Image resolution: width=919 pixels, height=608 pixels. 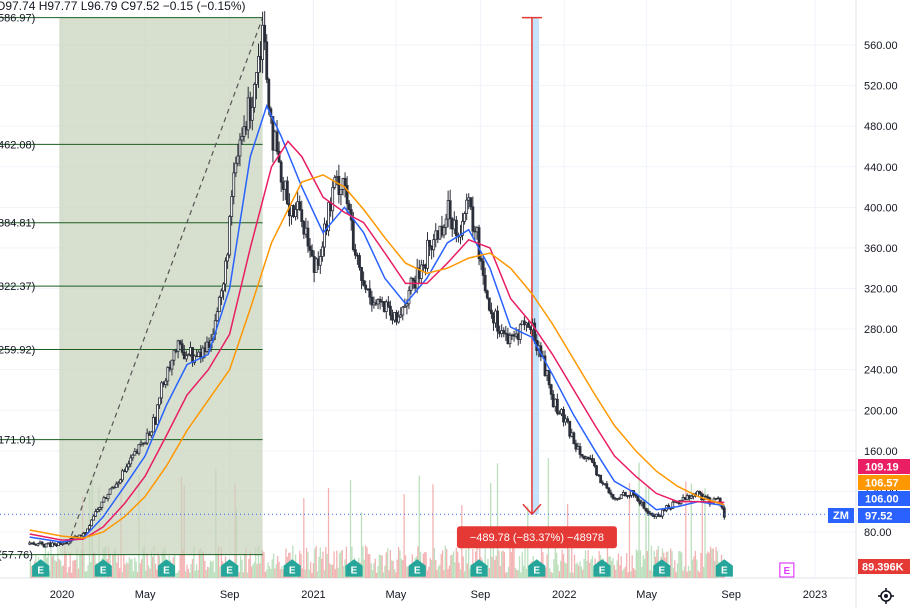 I want to click on volume-label: 89.396K, so click(x=883, y=568).